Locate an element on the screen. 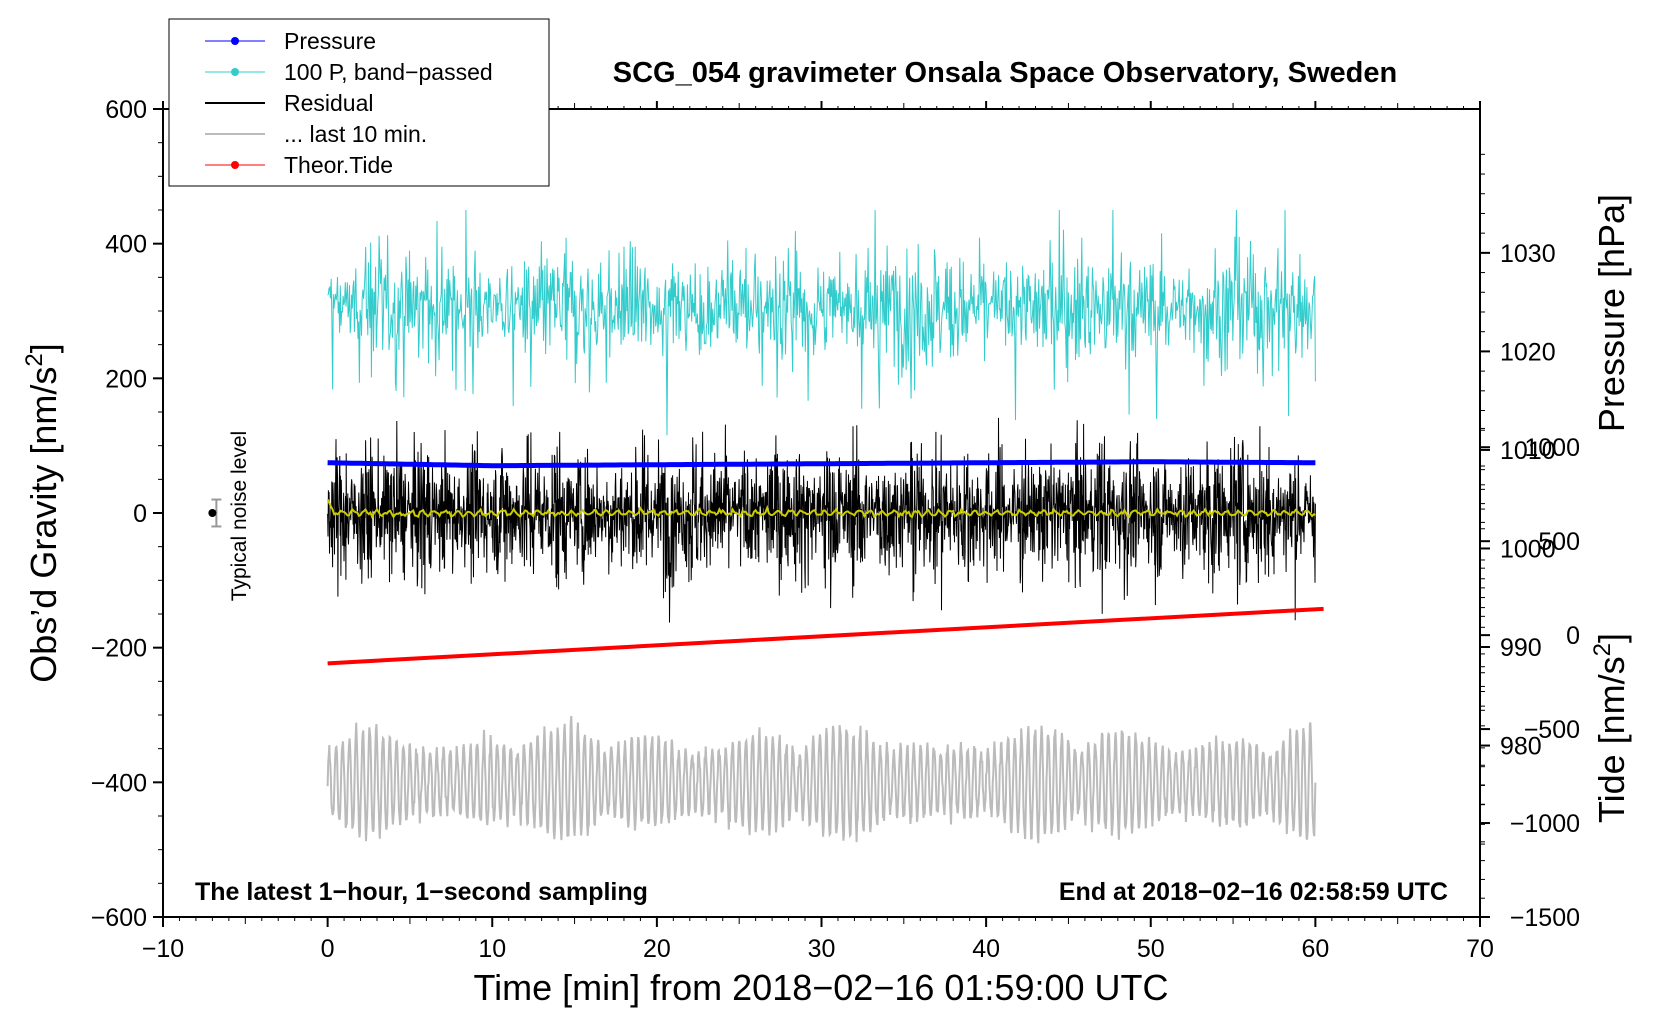 The height and width of the screenshot is (1020, 1660). pressure-tick-label: 1010 is located at coordinates (1528, 451).